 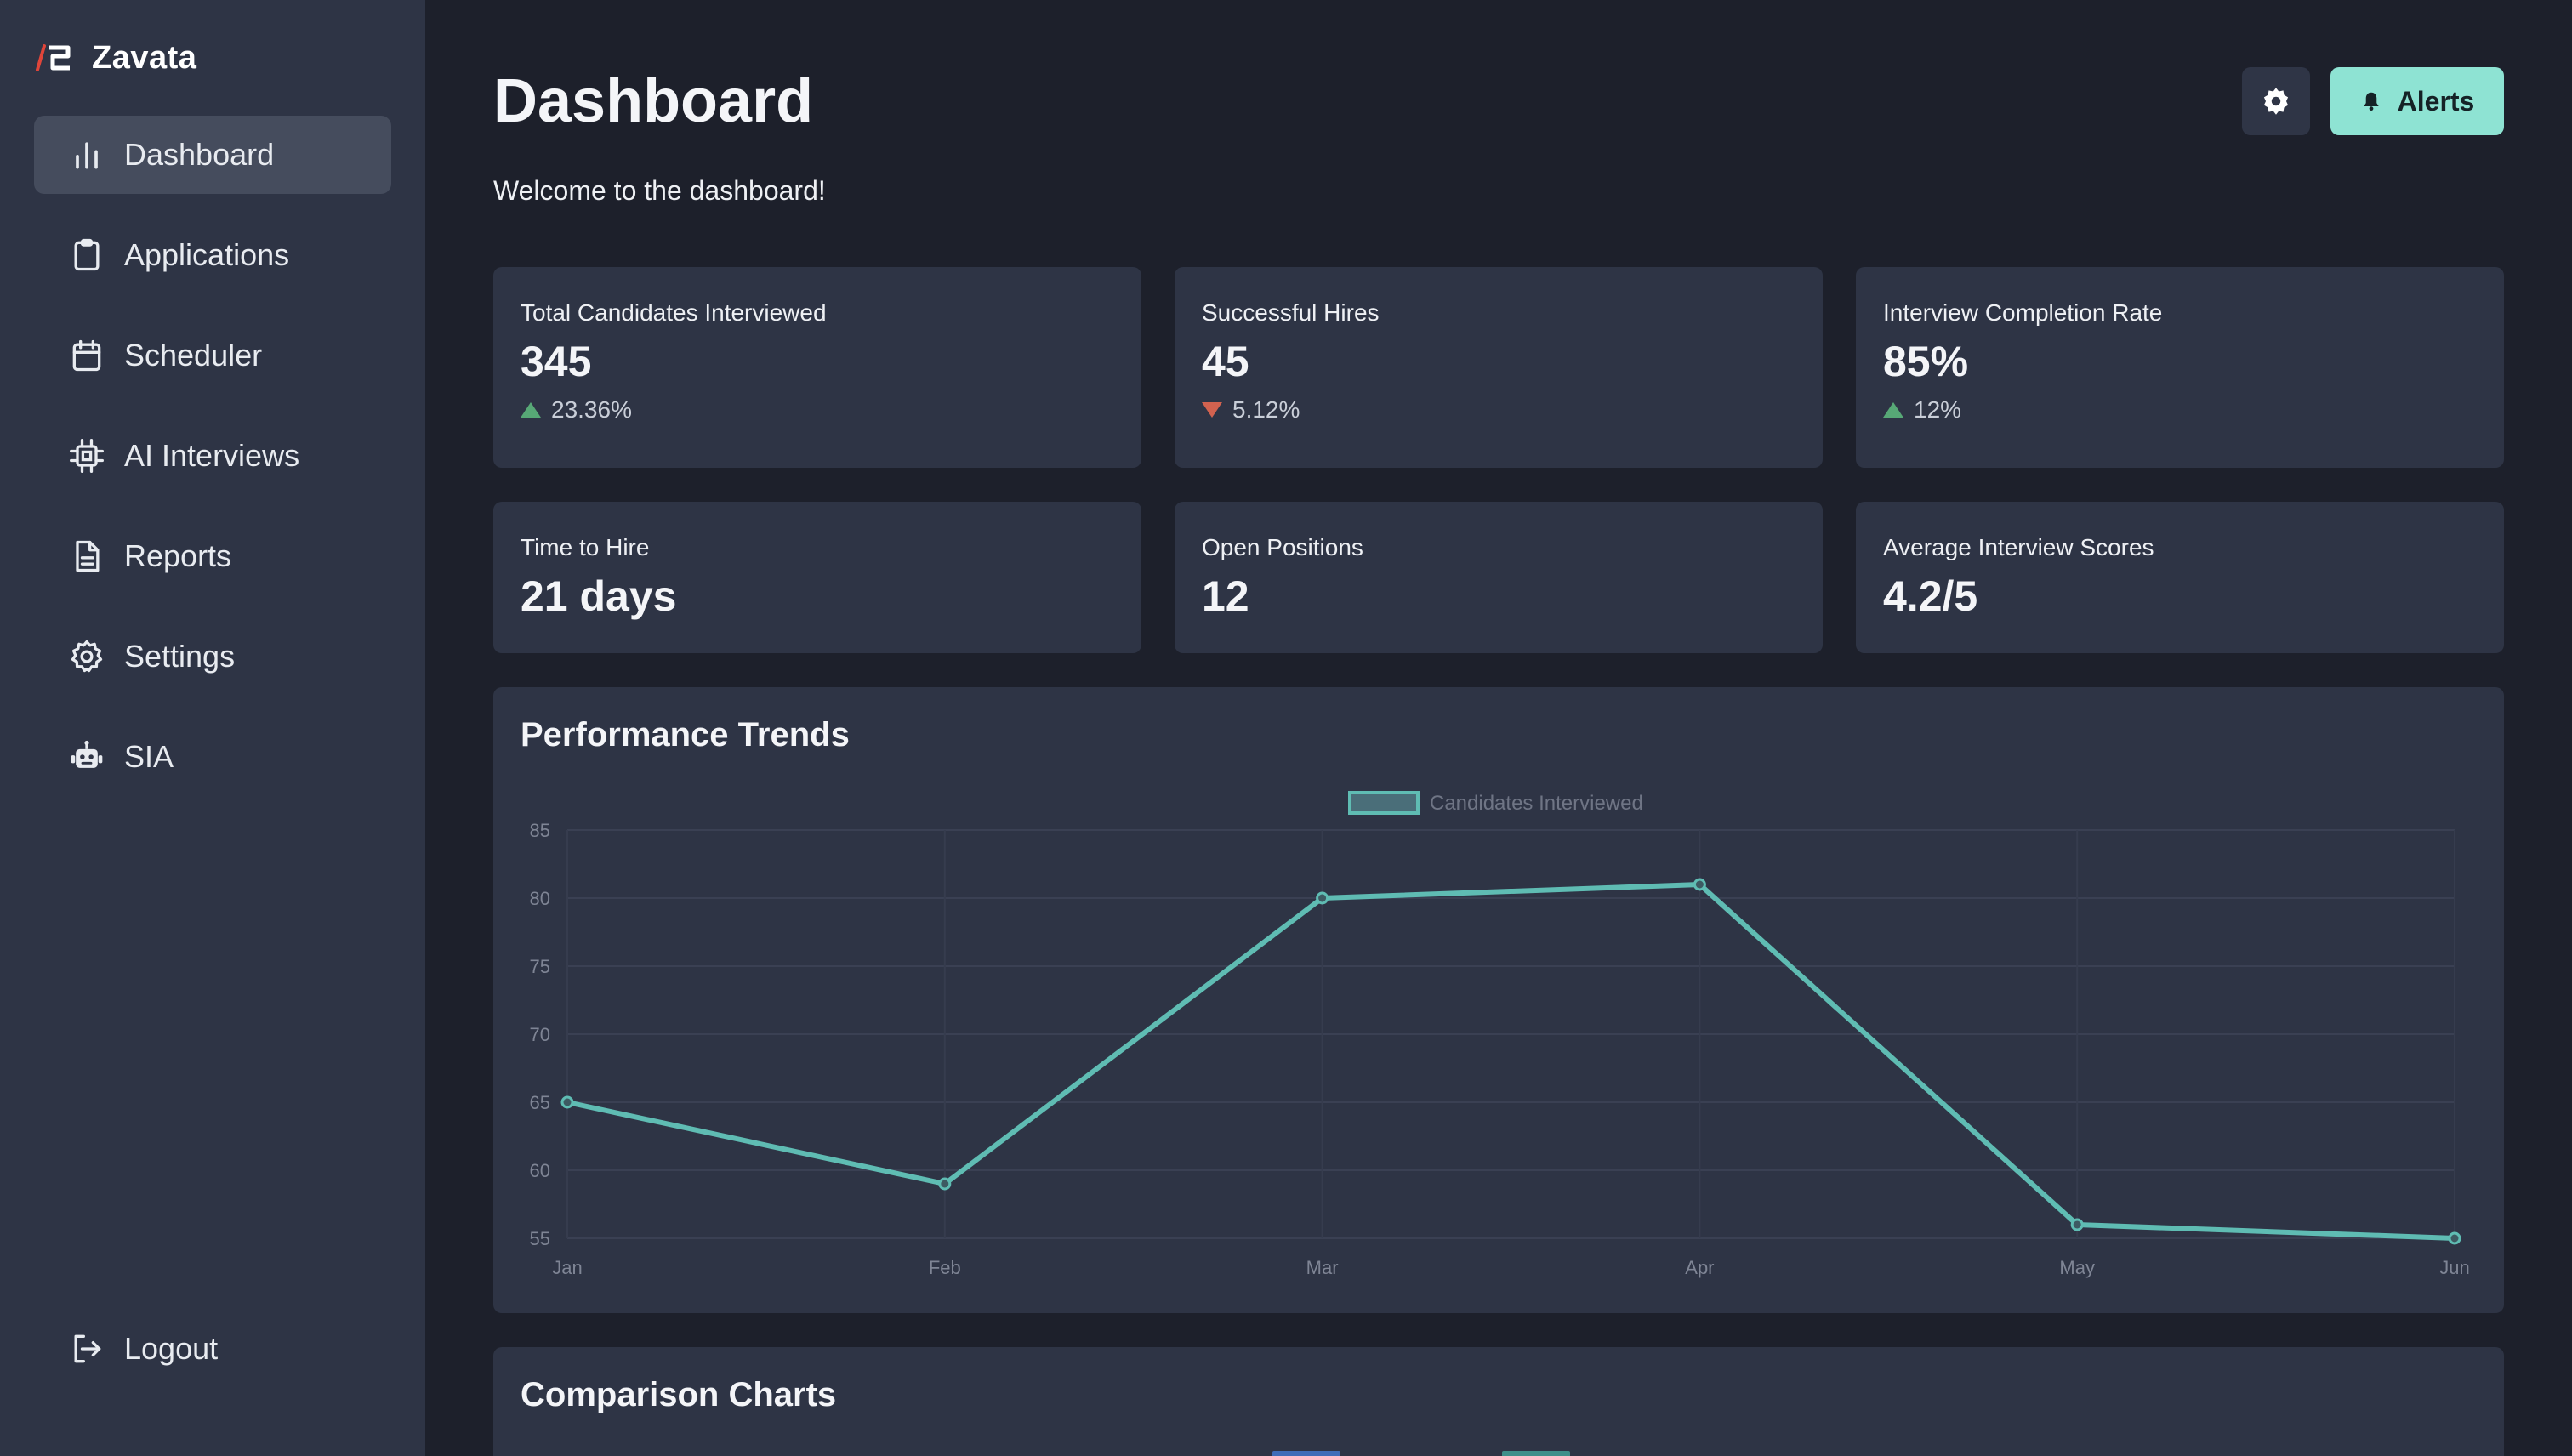 I want to click on document-icon, so click(x=88, y=556).